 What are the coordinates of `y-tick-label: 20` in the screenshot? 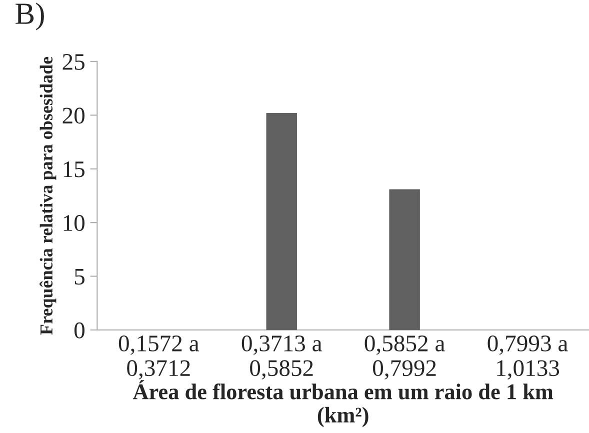 It's located at (73, 116).